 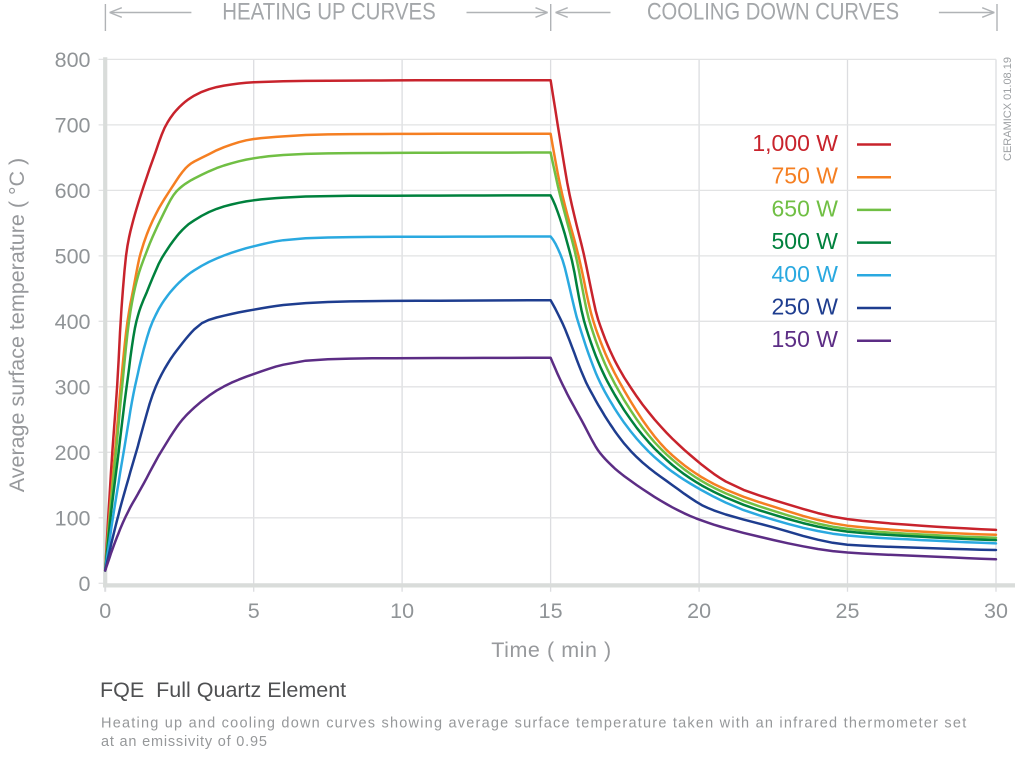 I want to click on svg-text: 400 W, so click(x=805, y=274).